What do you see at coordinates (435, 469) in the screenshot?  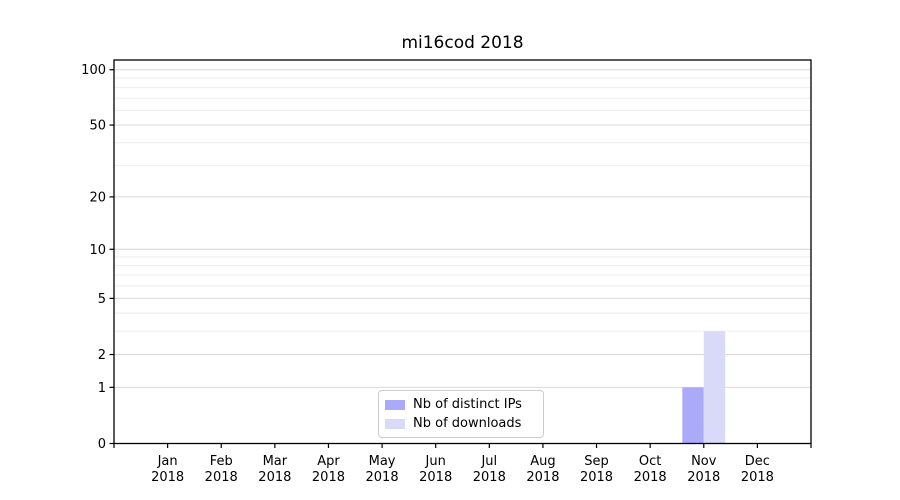 I see `x-tick-label: Jun 2018` at bounding box center [435, 469].